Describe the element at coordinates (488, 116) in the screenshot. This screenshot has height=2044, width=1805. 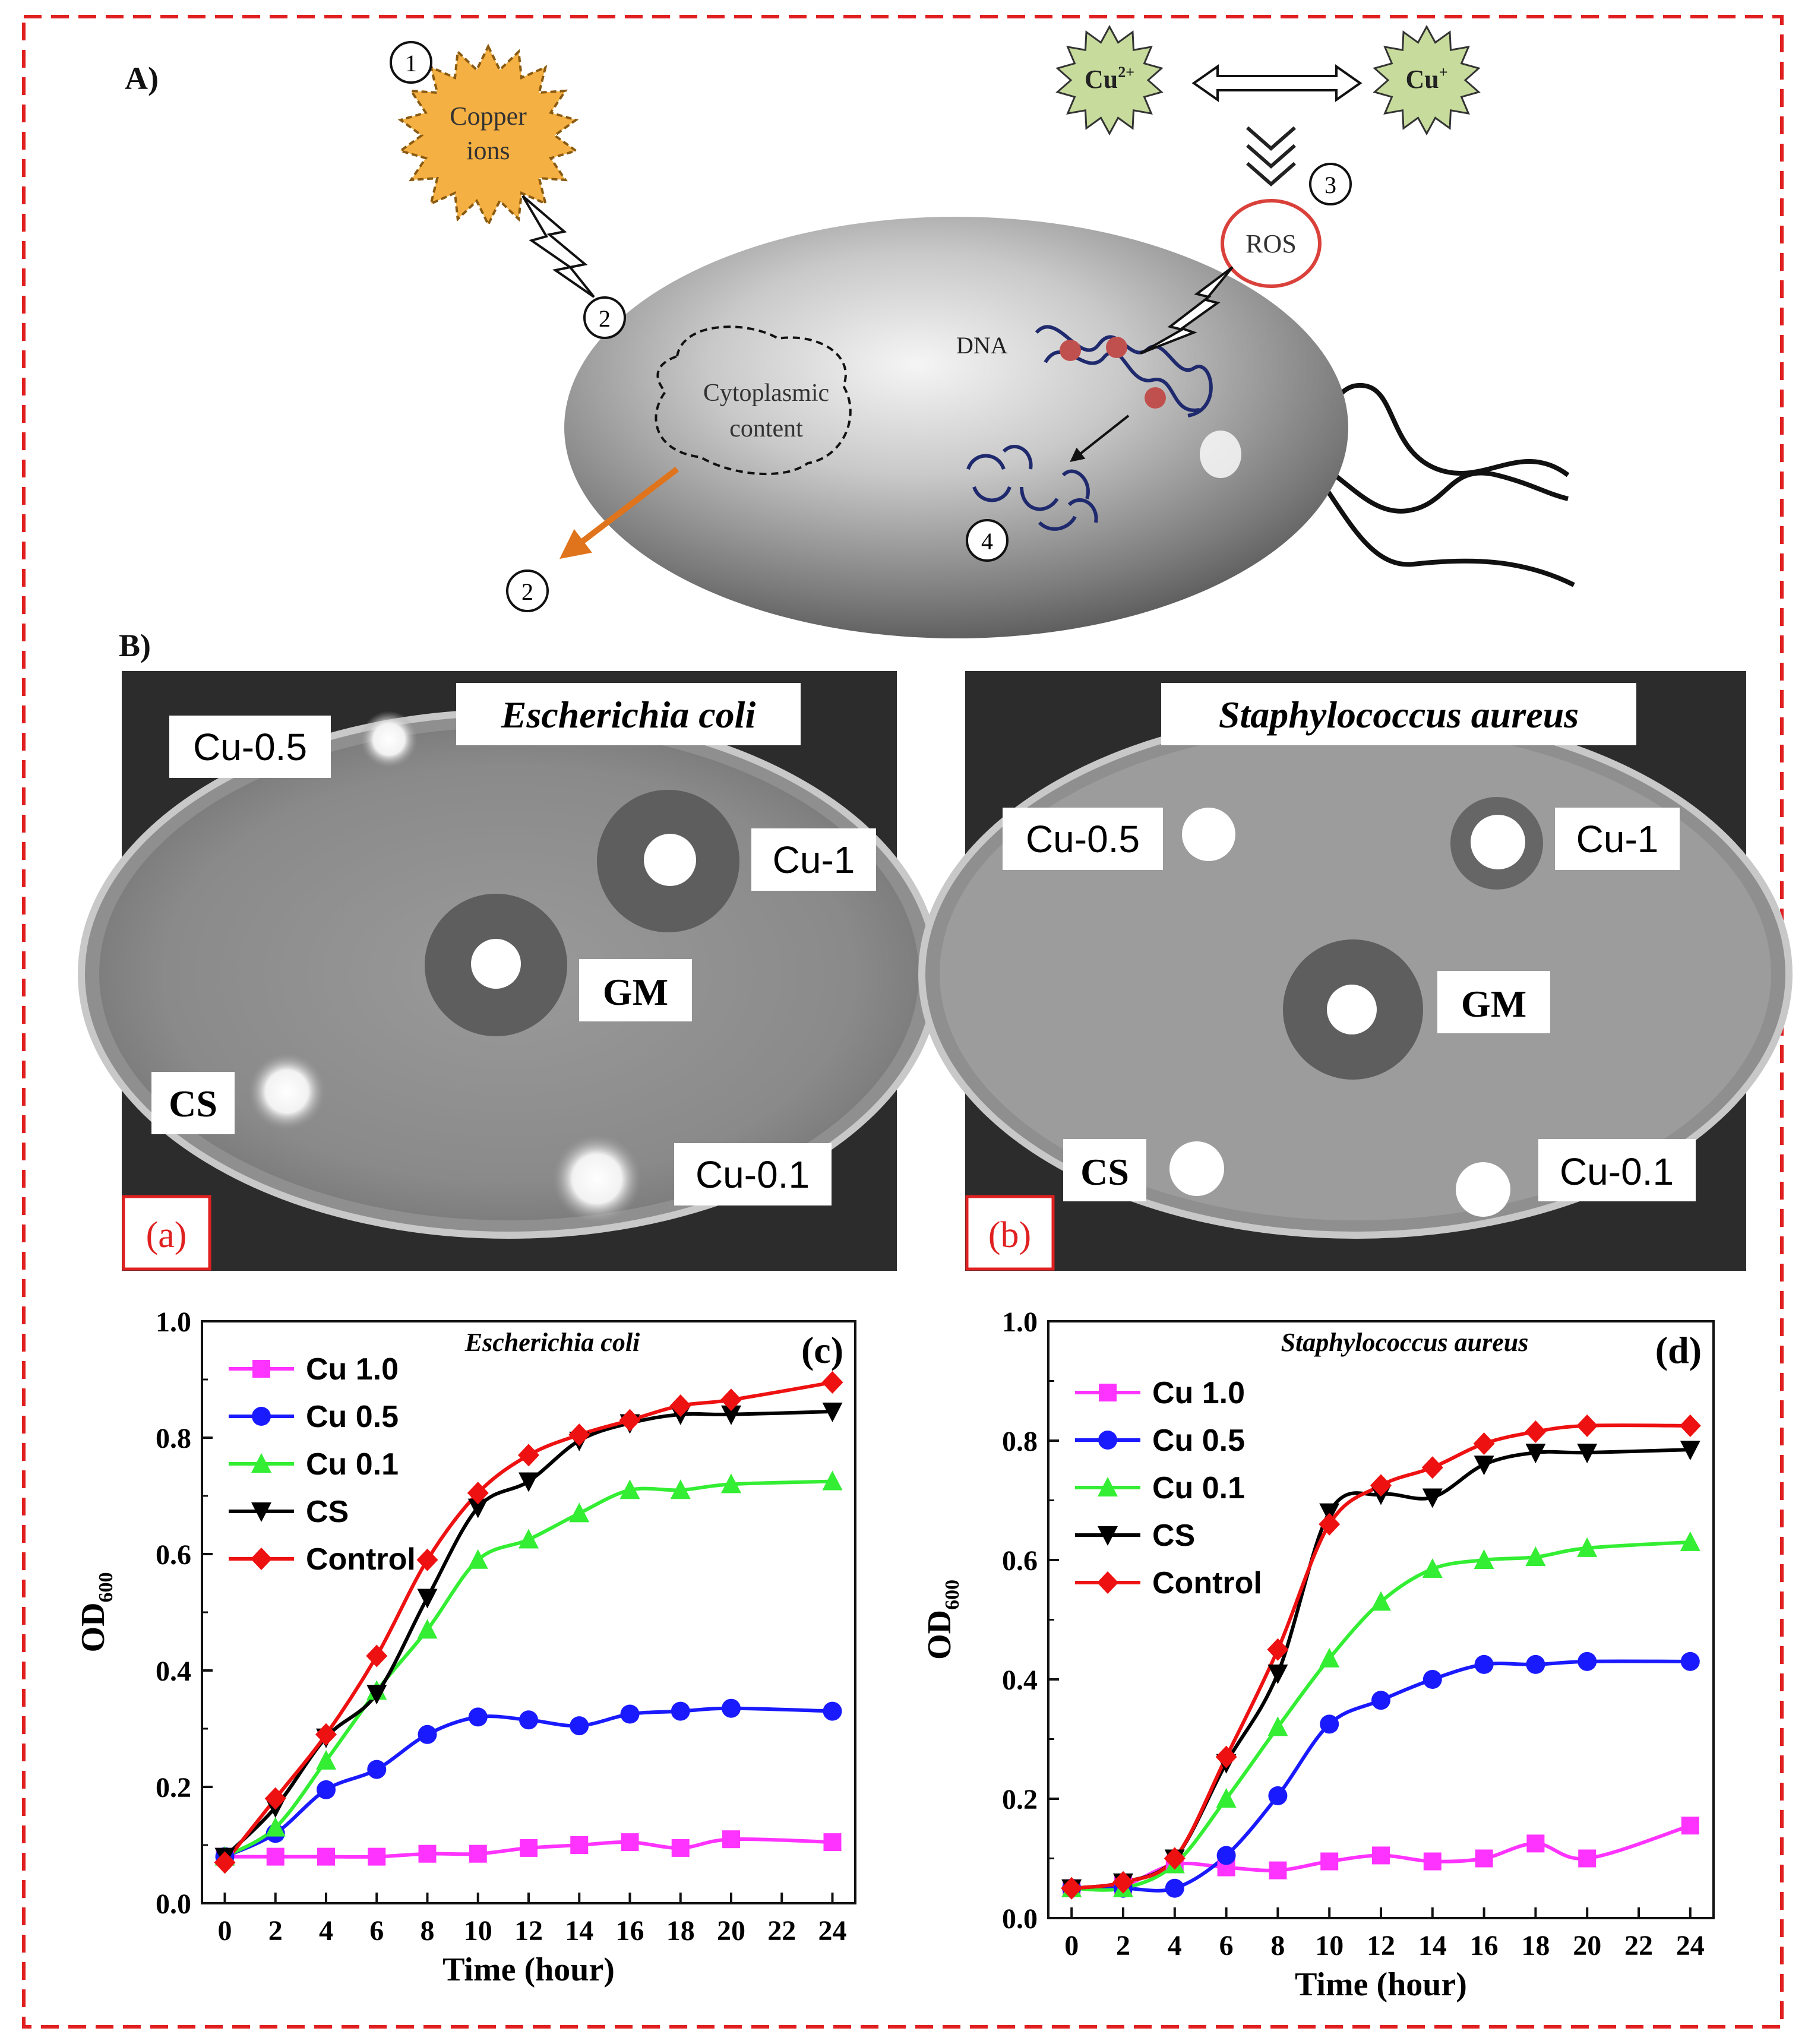
I see `copper-ions-line1: Copper` at that location.